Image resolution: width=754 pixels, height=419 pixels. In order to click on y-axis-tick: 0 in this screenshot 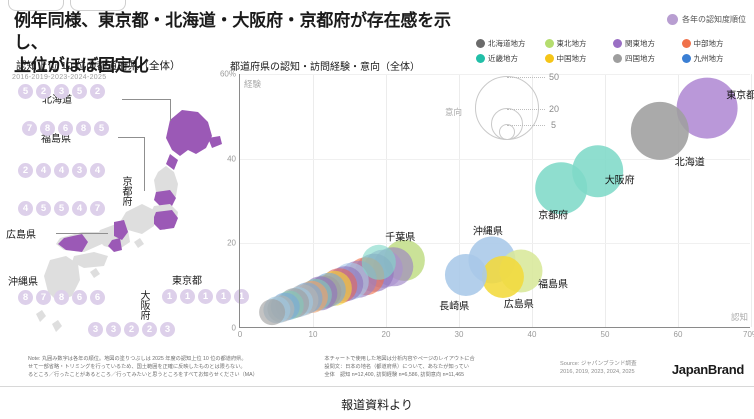, I will do `click(233, 328)`.